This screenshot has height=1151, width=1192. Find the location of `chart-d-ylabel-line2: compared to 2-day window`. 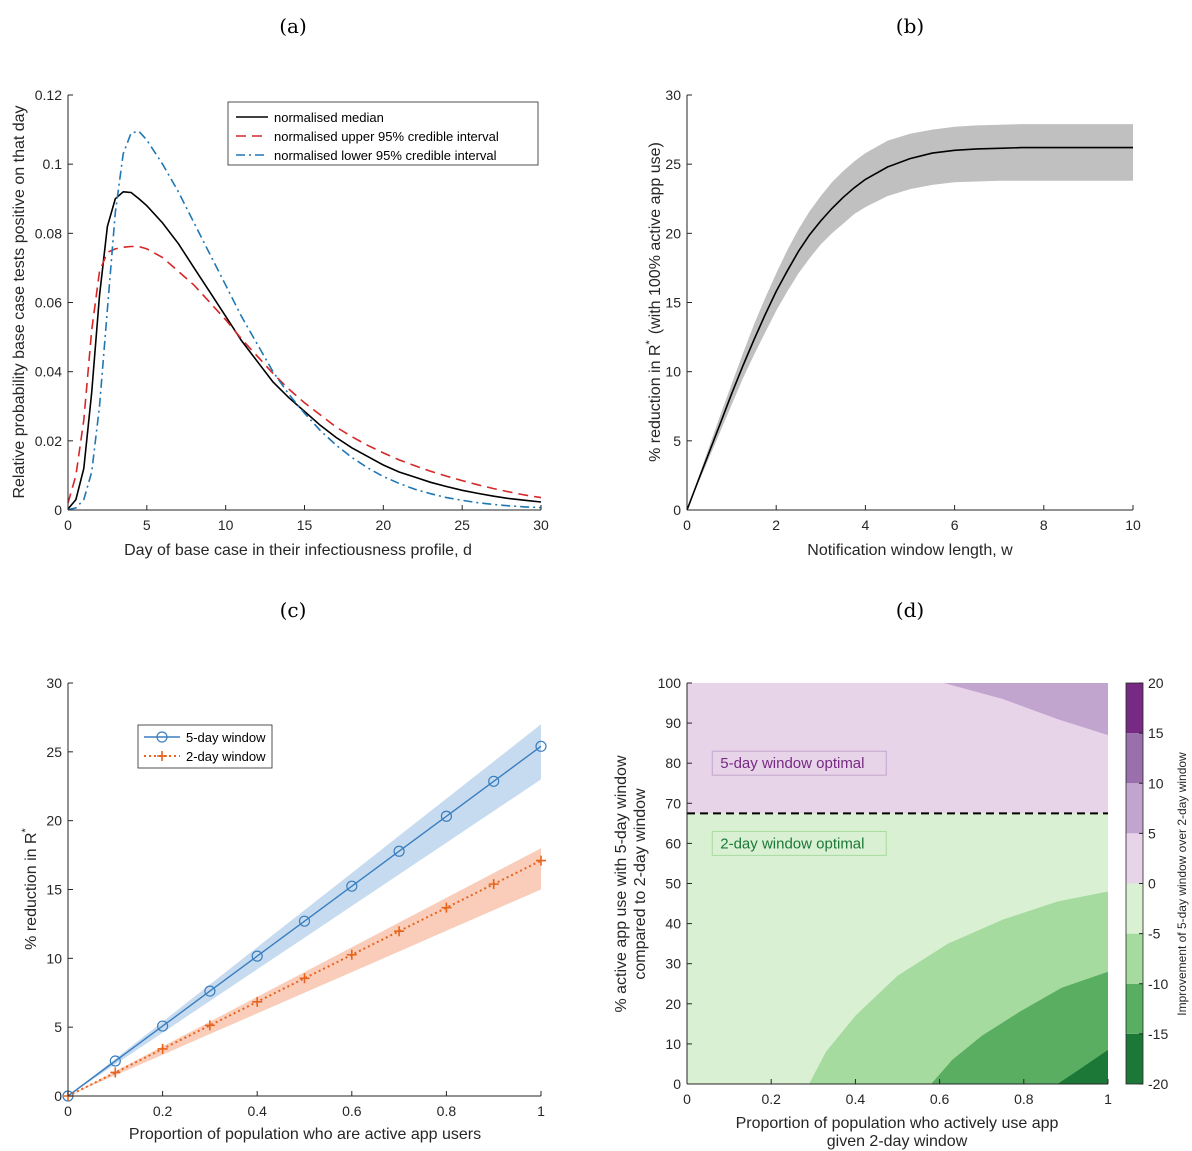

chart-d-ylabel-line2: compared to 2-day window is located at coordinates (640, 884).